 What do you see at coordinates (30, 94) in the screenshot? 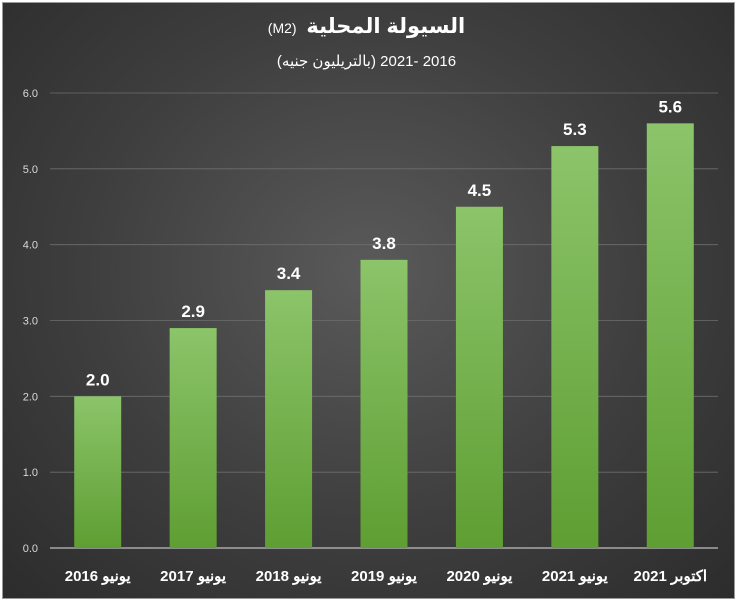
I see `y-tick-label: 6.0` at bounding box center [30, 94].